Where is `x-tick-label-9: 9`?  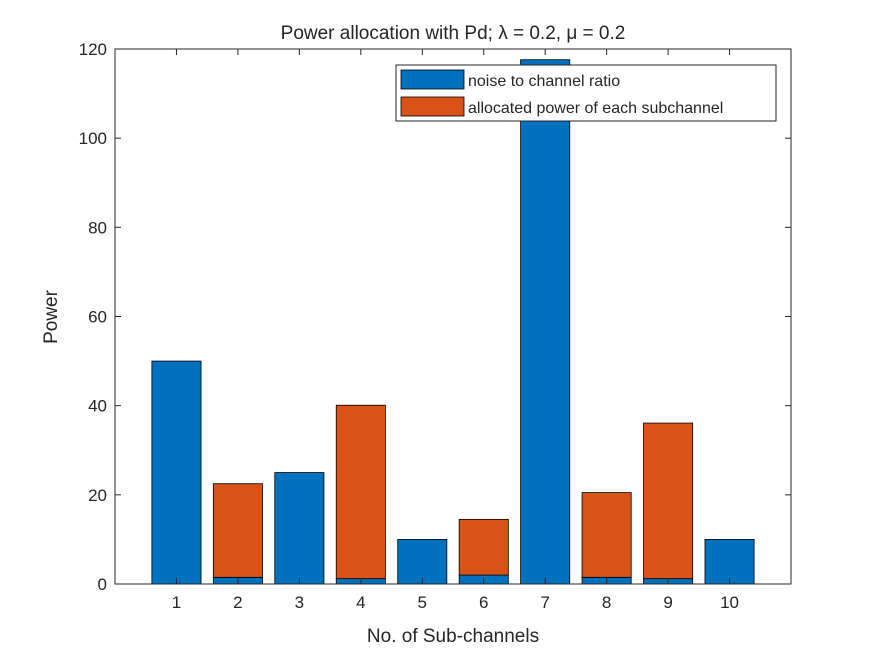
x-tick-label-9: 9 is located at coordinates (667, 602).